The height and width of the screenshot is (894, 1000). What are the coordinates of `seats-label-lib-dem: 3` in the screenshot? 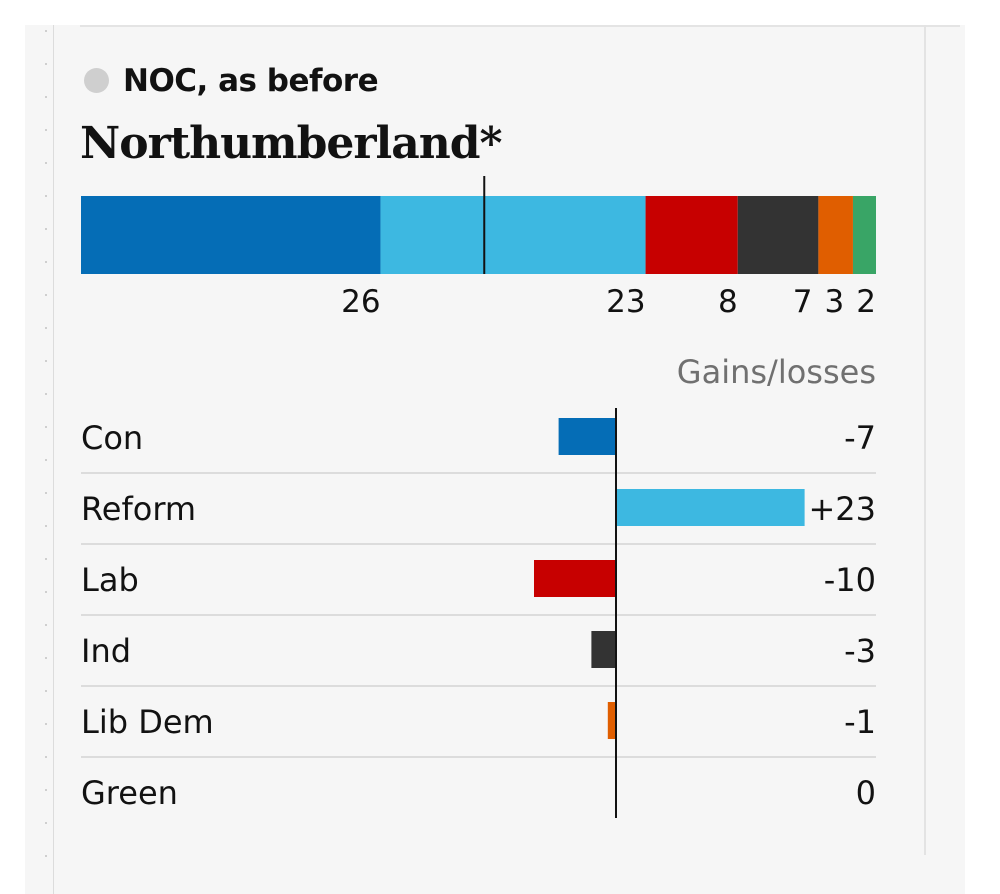 It's located at (835, 302).